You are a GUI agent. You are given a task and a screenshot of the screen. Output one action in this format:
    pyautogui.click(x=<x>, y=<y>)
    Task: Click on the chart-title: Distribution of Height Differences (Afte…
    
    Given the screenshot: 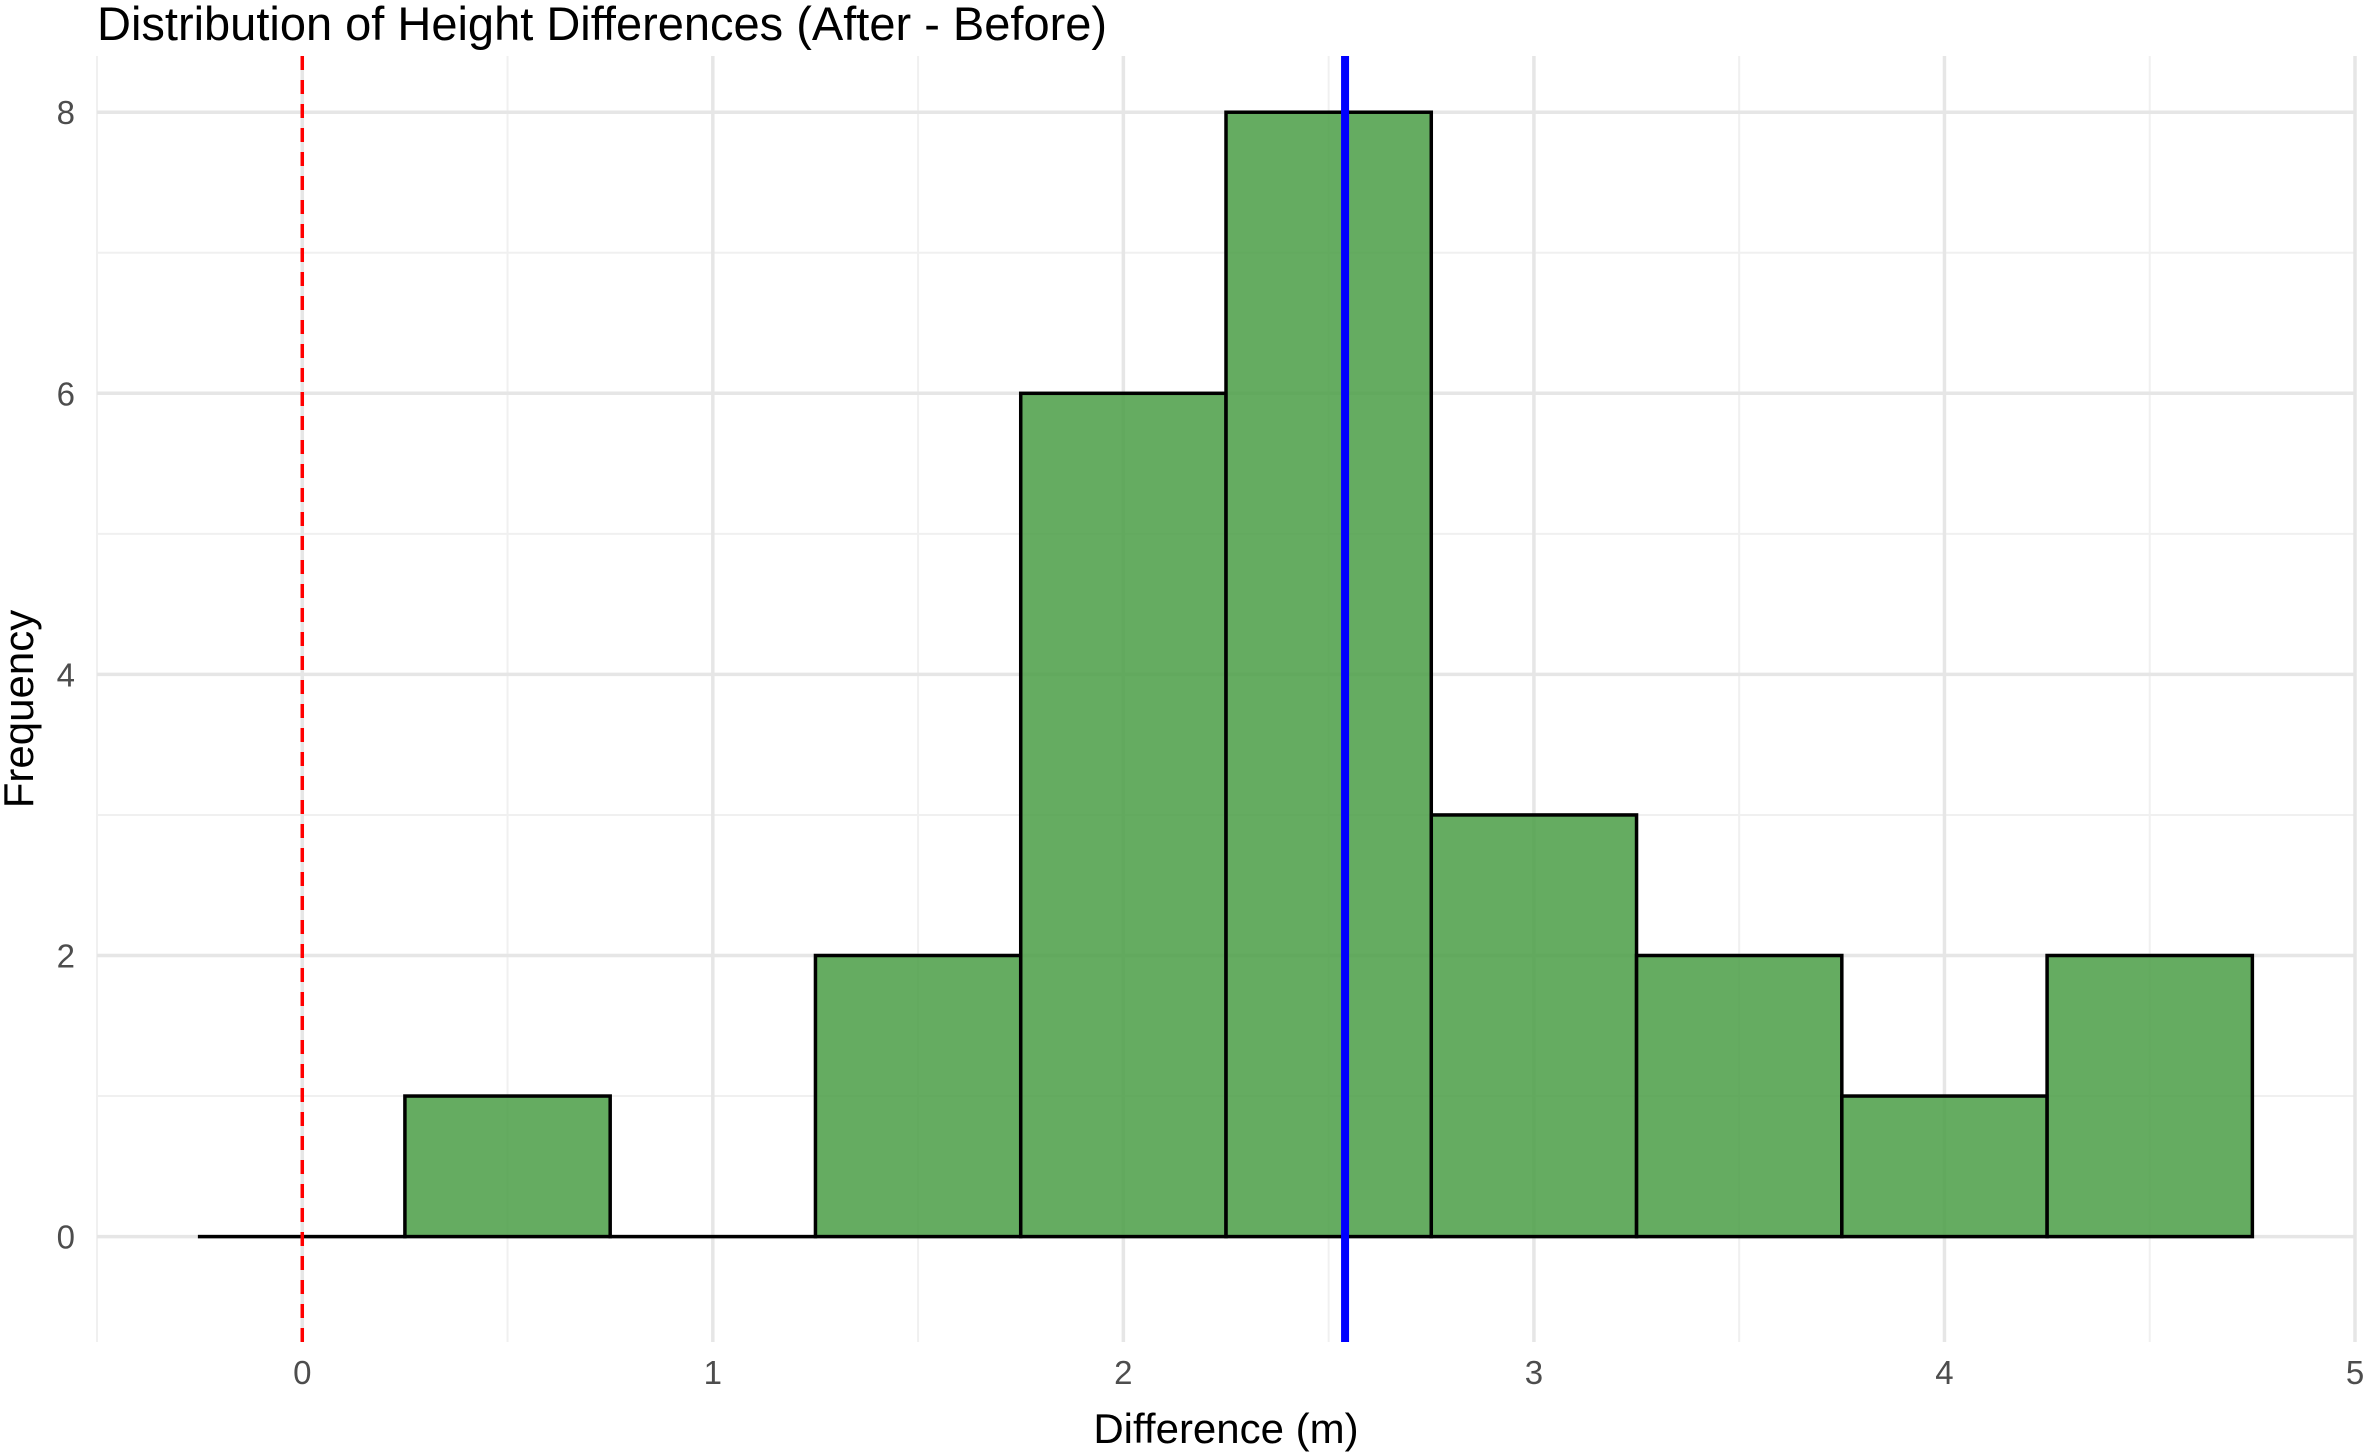 What is the action you would take?
    pyautogui.click(x=602, y=25)
    